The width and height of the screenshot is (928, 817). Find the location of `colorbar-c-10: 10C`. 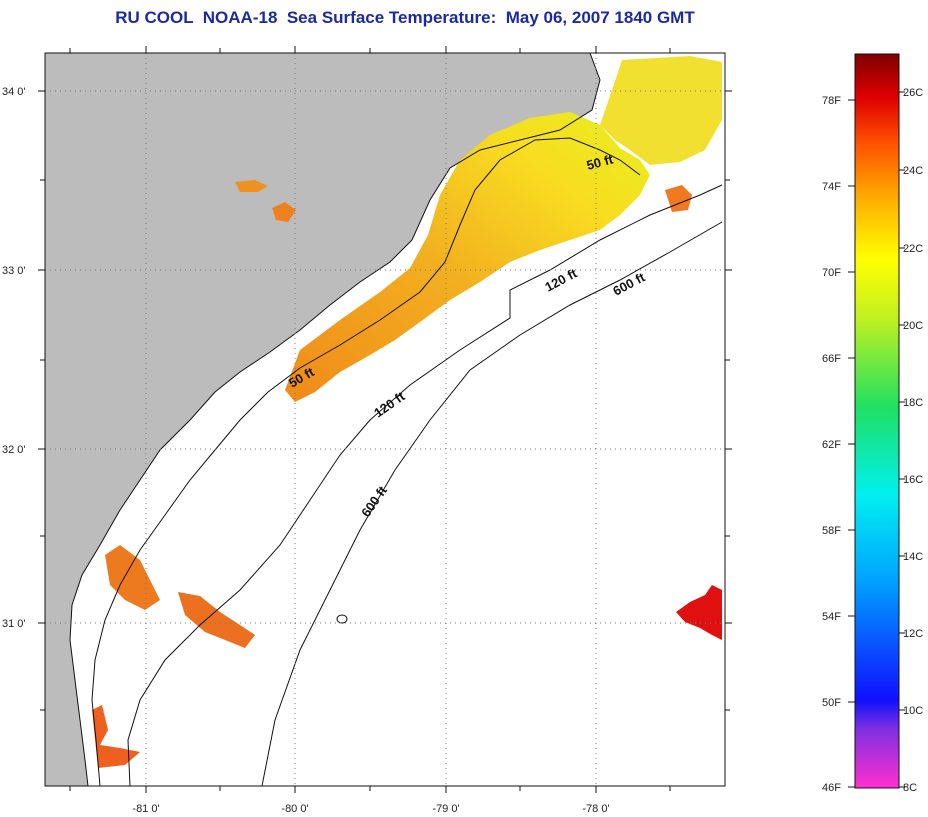

colorbar-c-10: 10C is located at coordinates (913, 711).